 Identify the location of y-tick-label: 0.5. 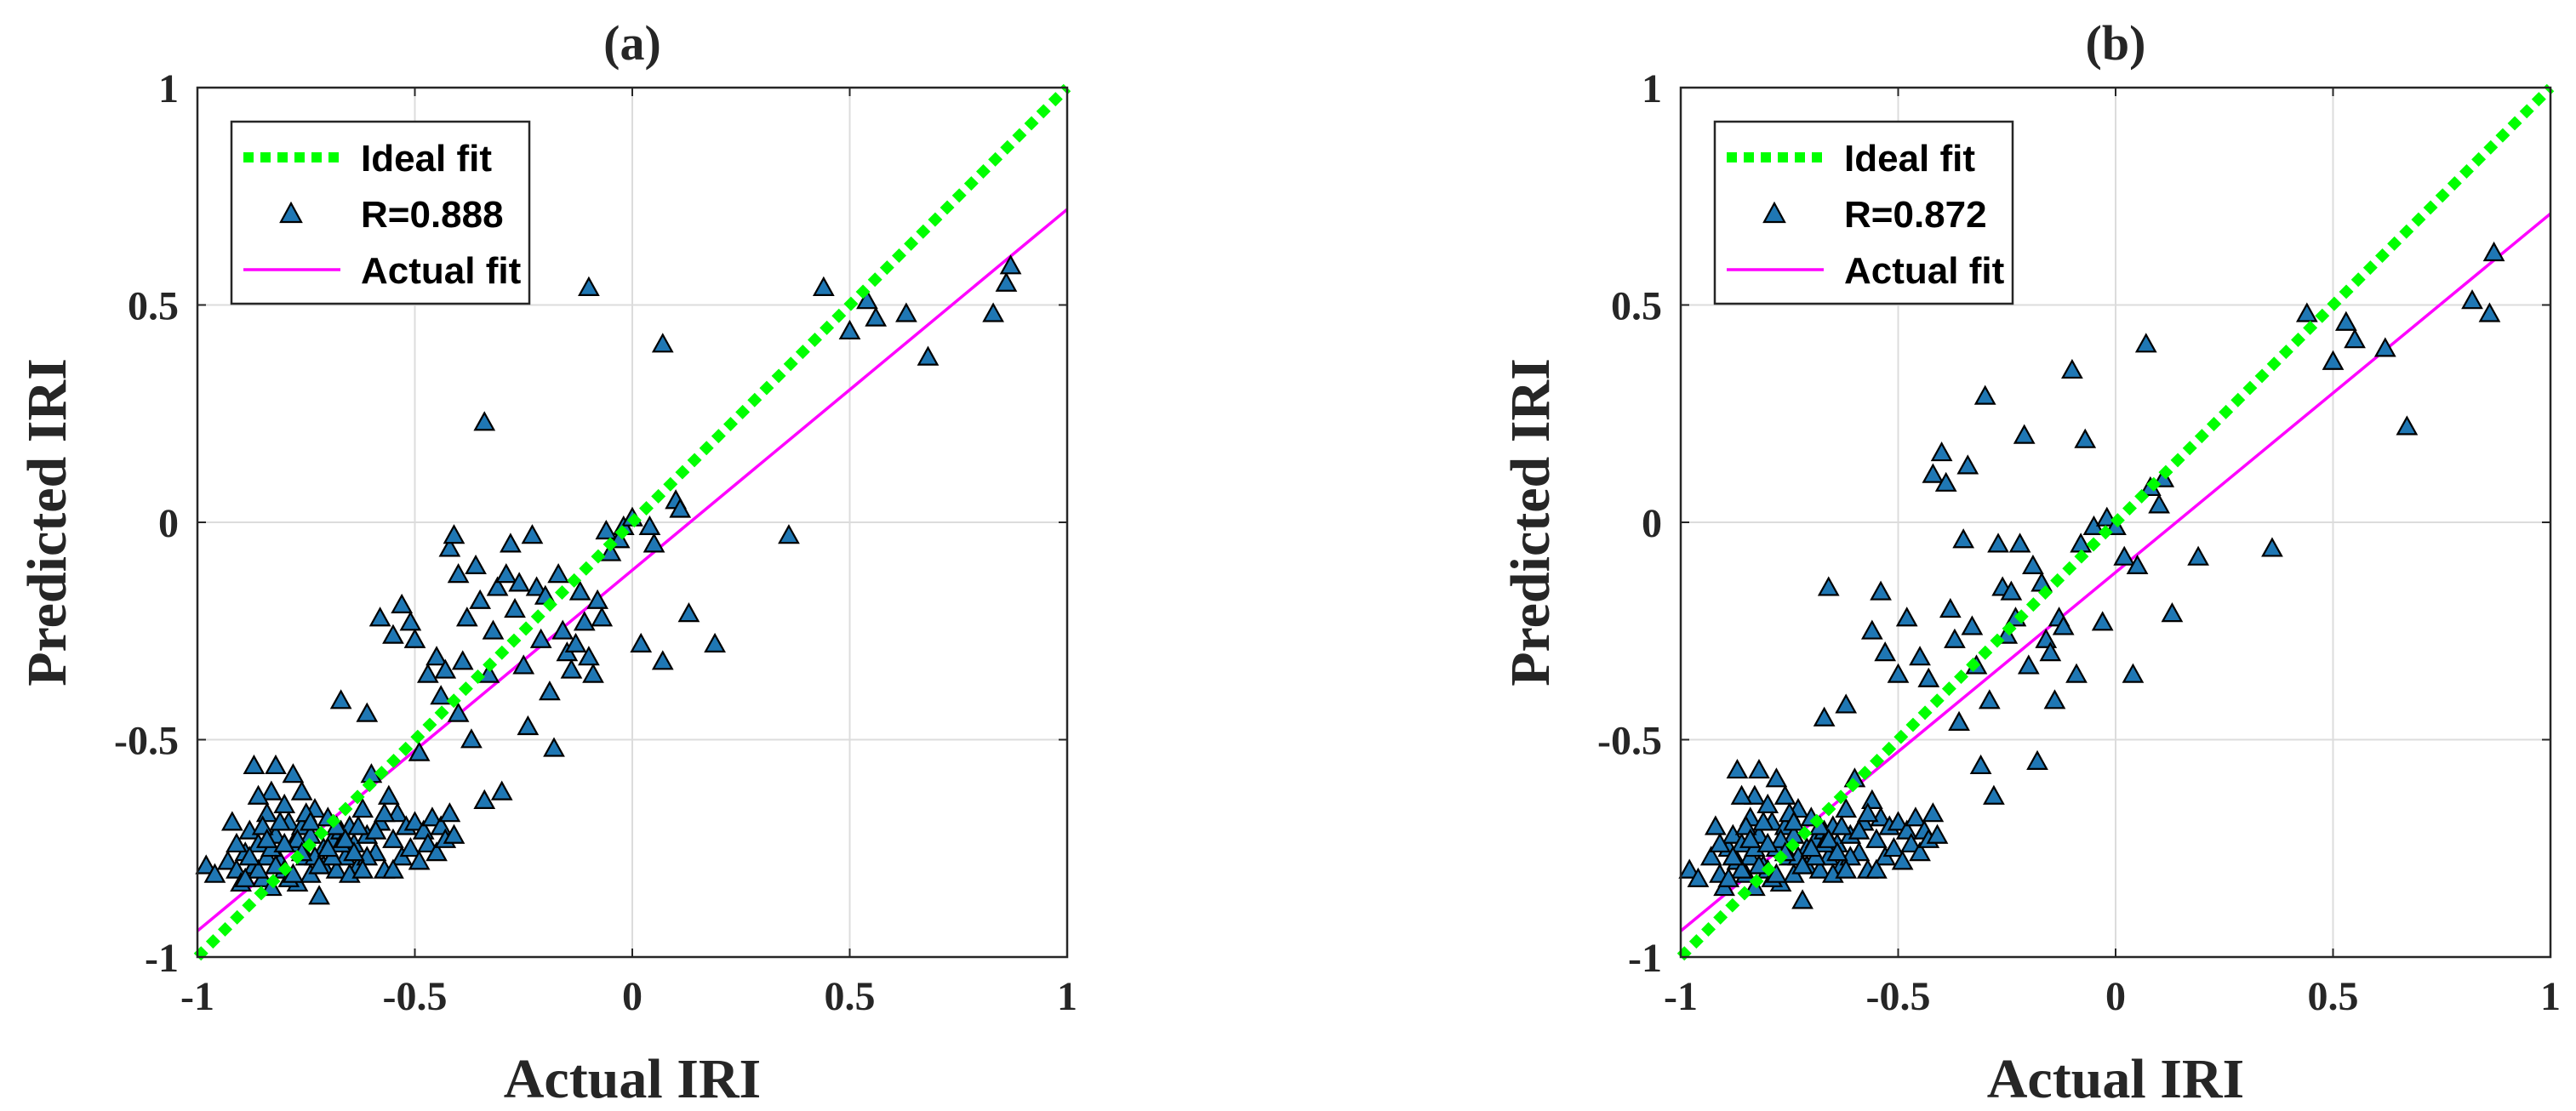
(153, 306).